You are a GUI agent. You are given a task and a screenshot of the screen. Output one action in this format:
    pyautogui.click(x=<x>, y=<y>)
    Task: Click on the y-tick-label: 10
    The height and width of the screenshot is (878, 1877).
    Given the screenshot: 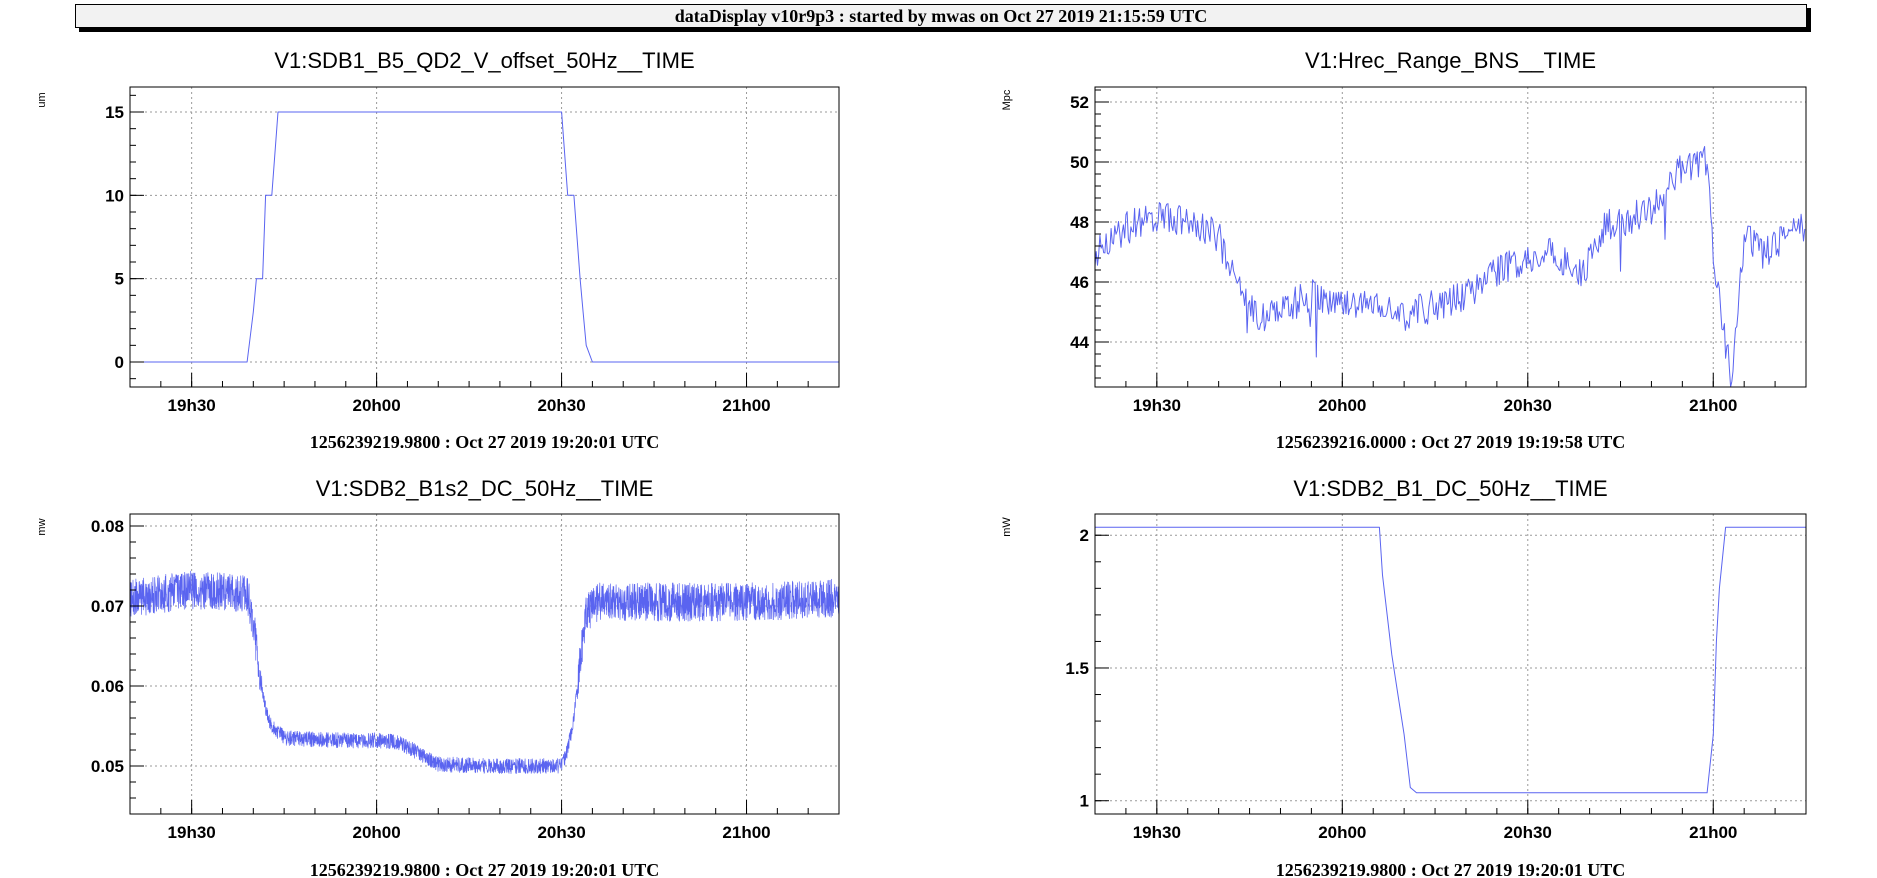 What is the action you would take?
    pyautogui.click(x=114, y=195)
    